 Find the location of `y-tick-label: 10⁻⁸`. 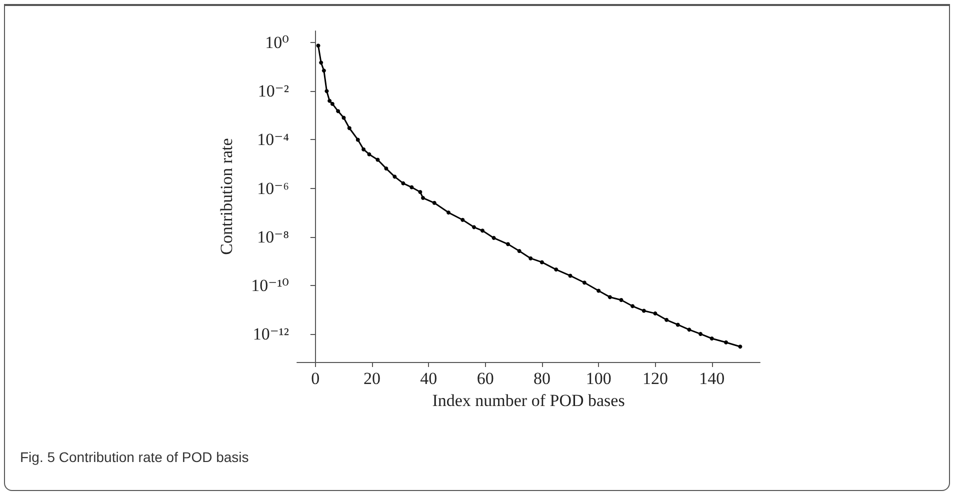

y-tick-label: 10⁻⁸ is located at coordinates (273, 236).